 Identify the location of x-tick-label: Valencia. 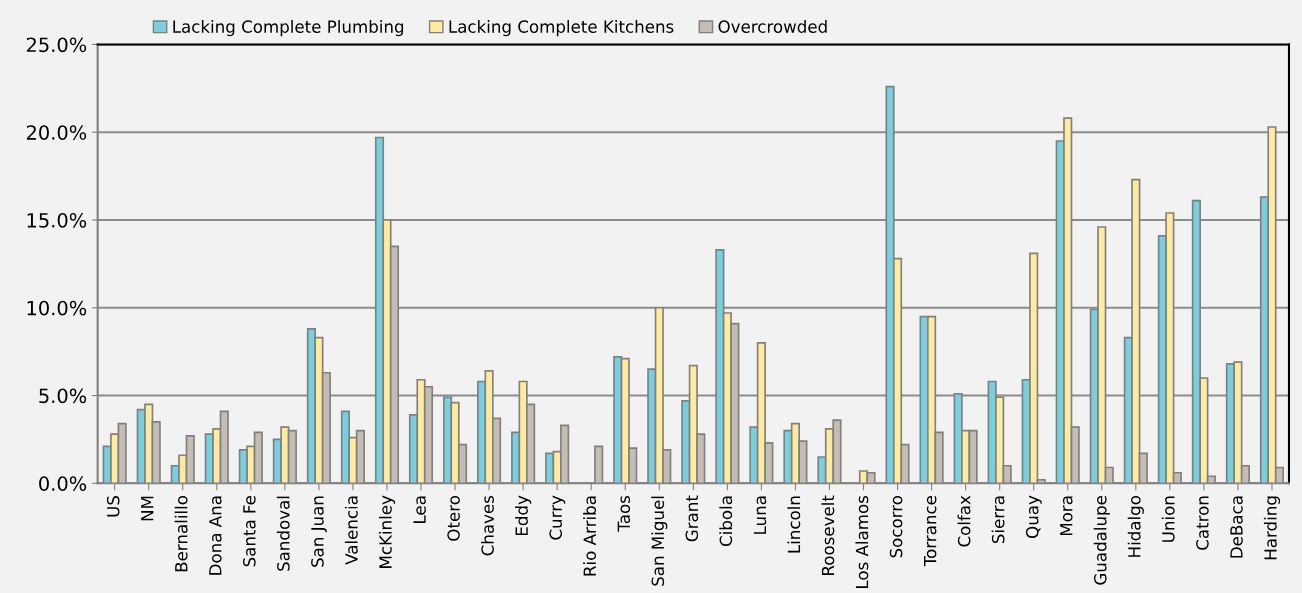
(351, 530).